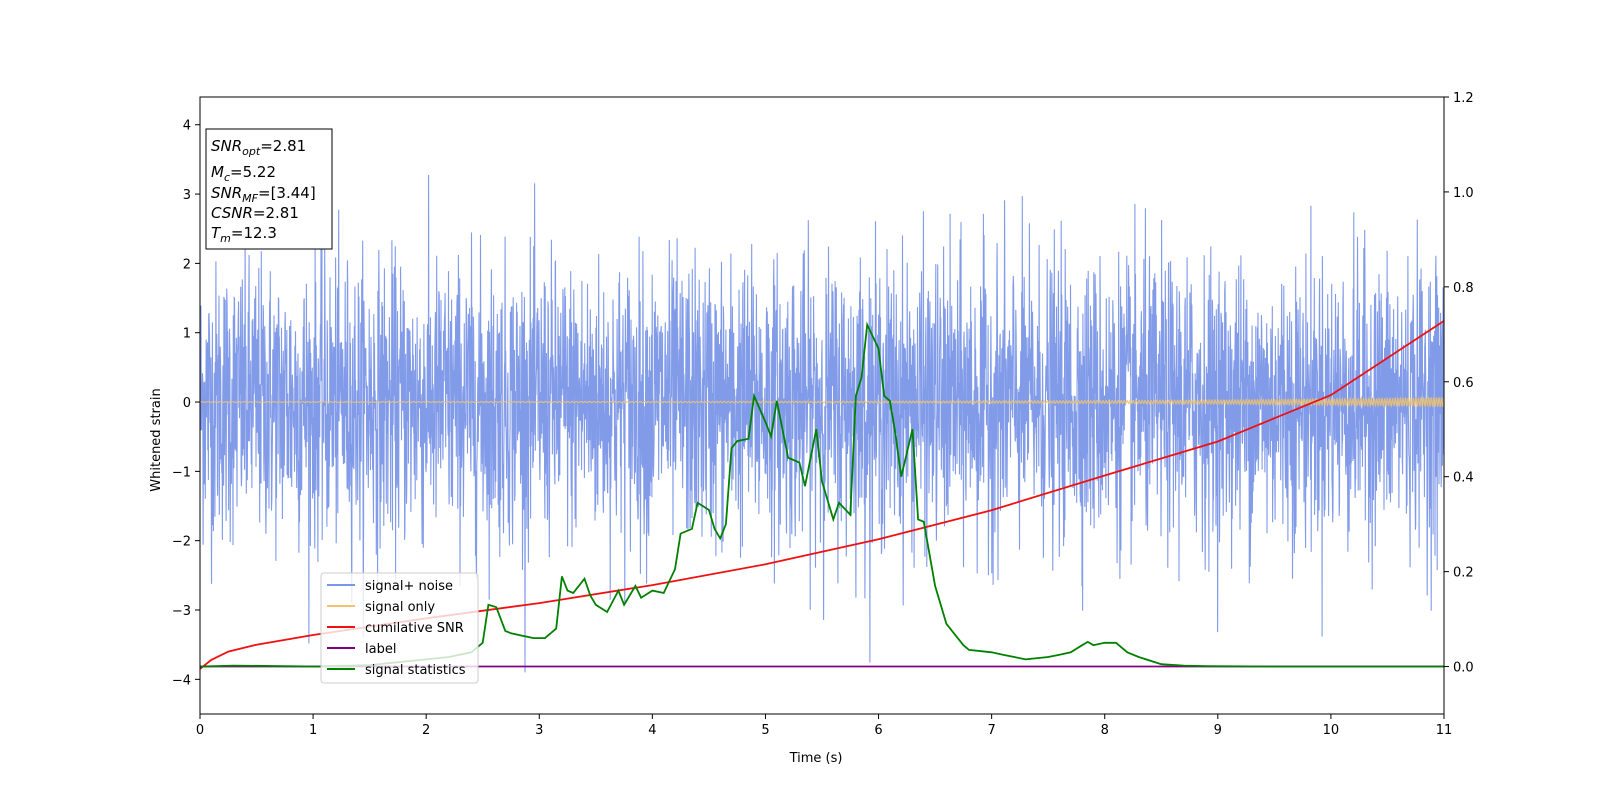 The height and width of the screenshot is (800, 1600). I want to click on y-tick-label: 0, so click(187, 403).